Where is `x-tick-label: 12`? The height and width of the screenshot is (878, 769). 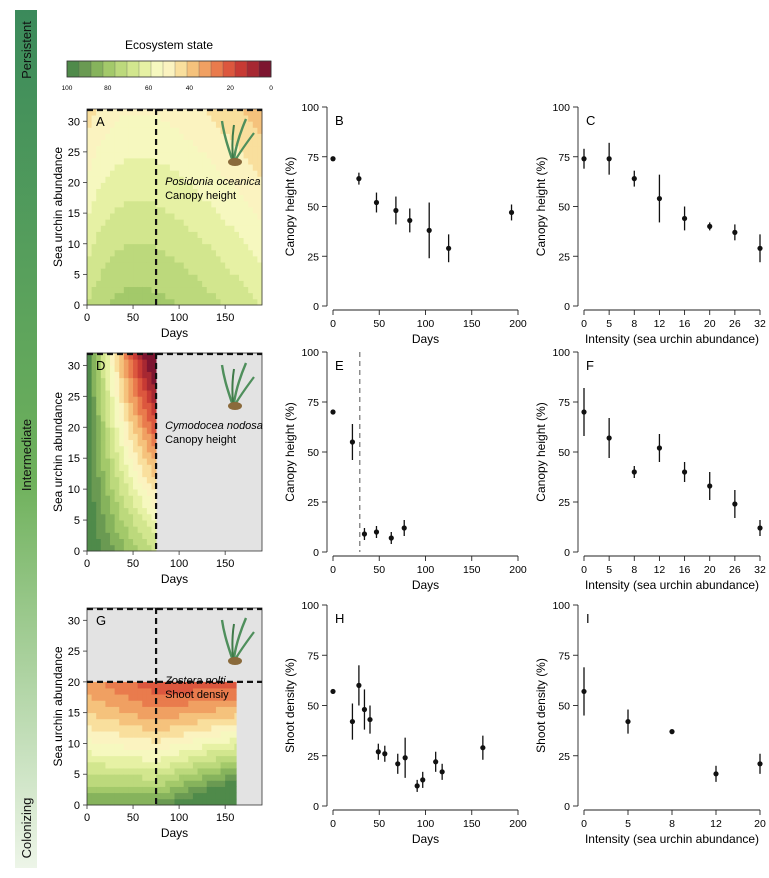
x-tick-label: 12 is located at coordinates (716, 824).